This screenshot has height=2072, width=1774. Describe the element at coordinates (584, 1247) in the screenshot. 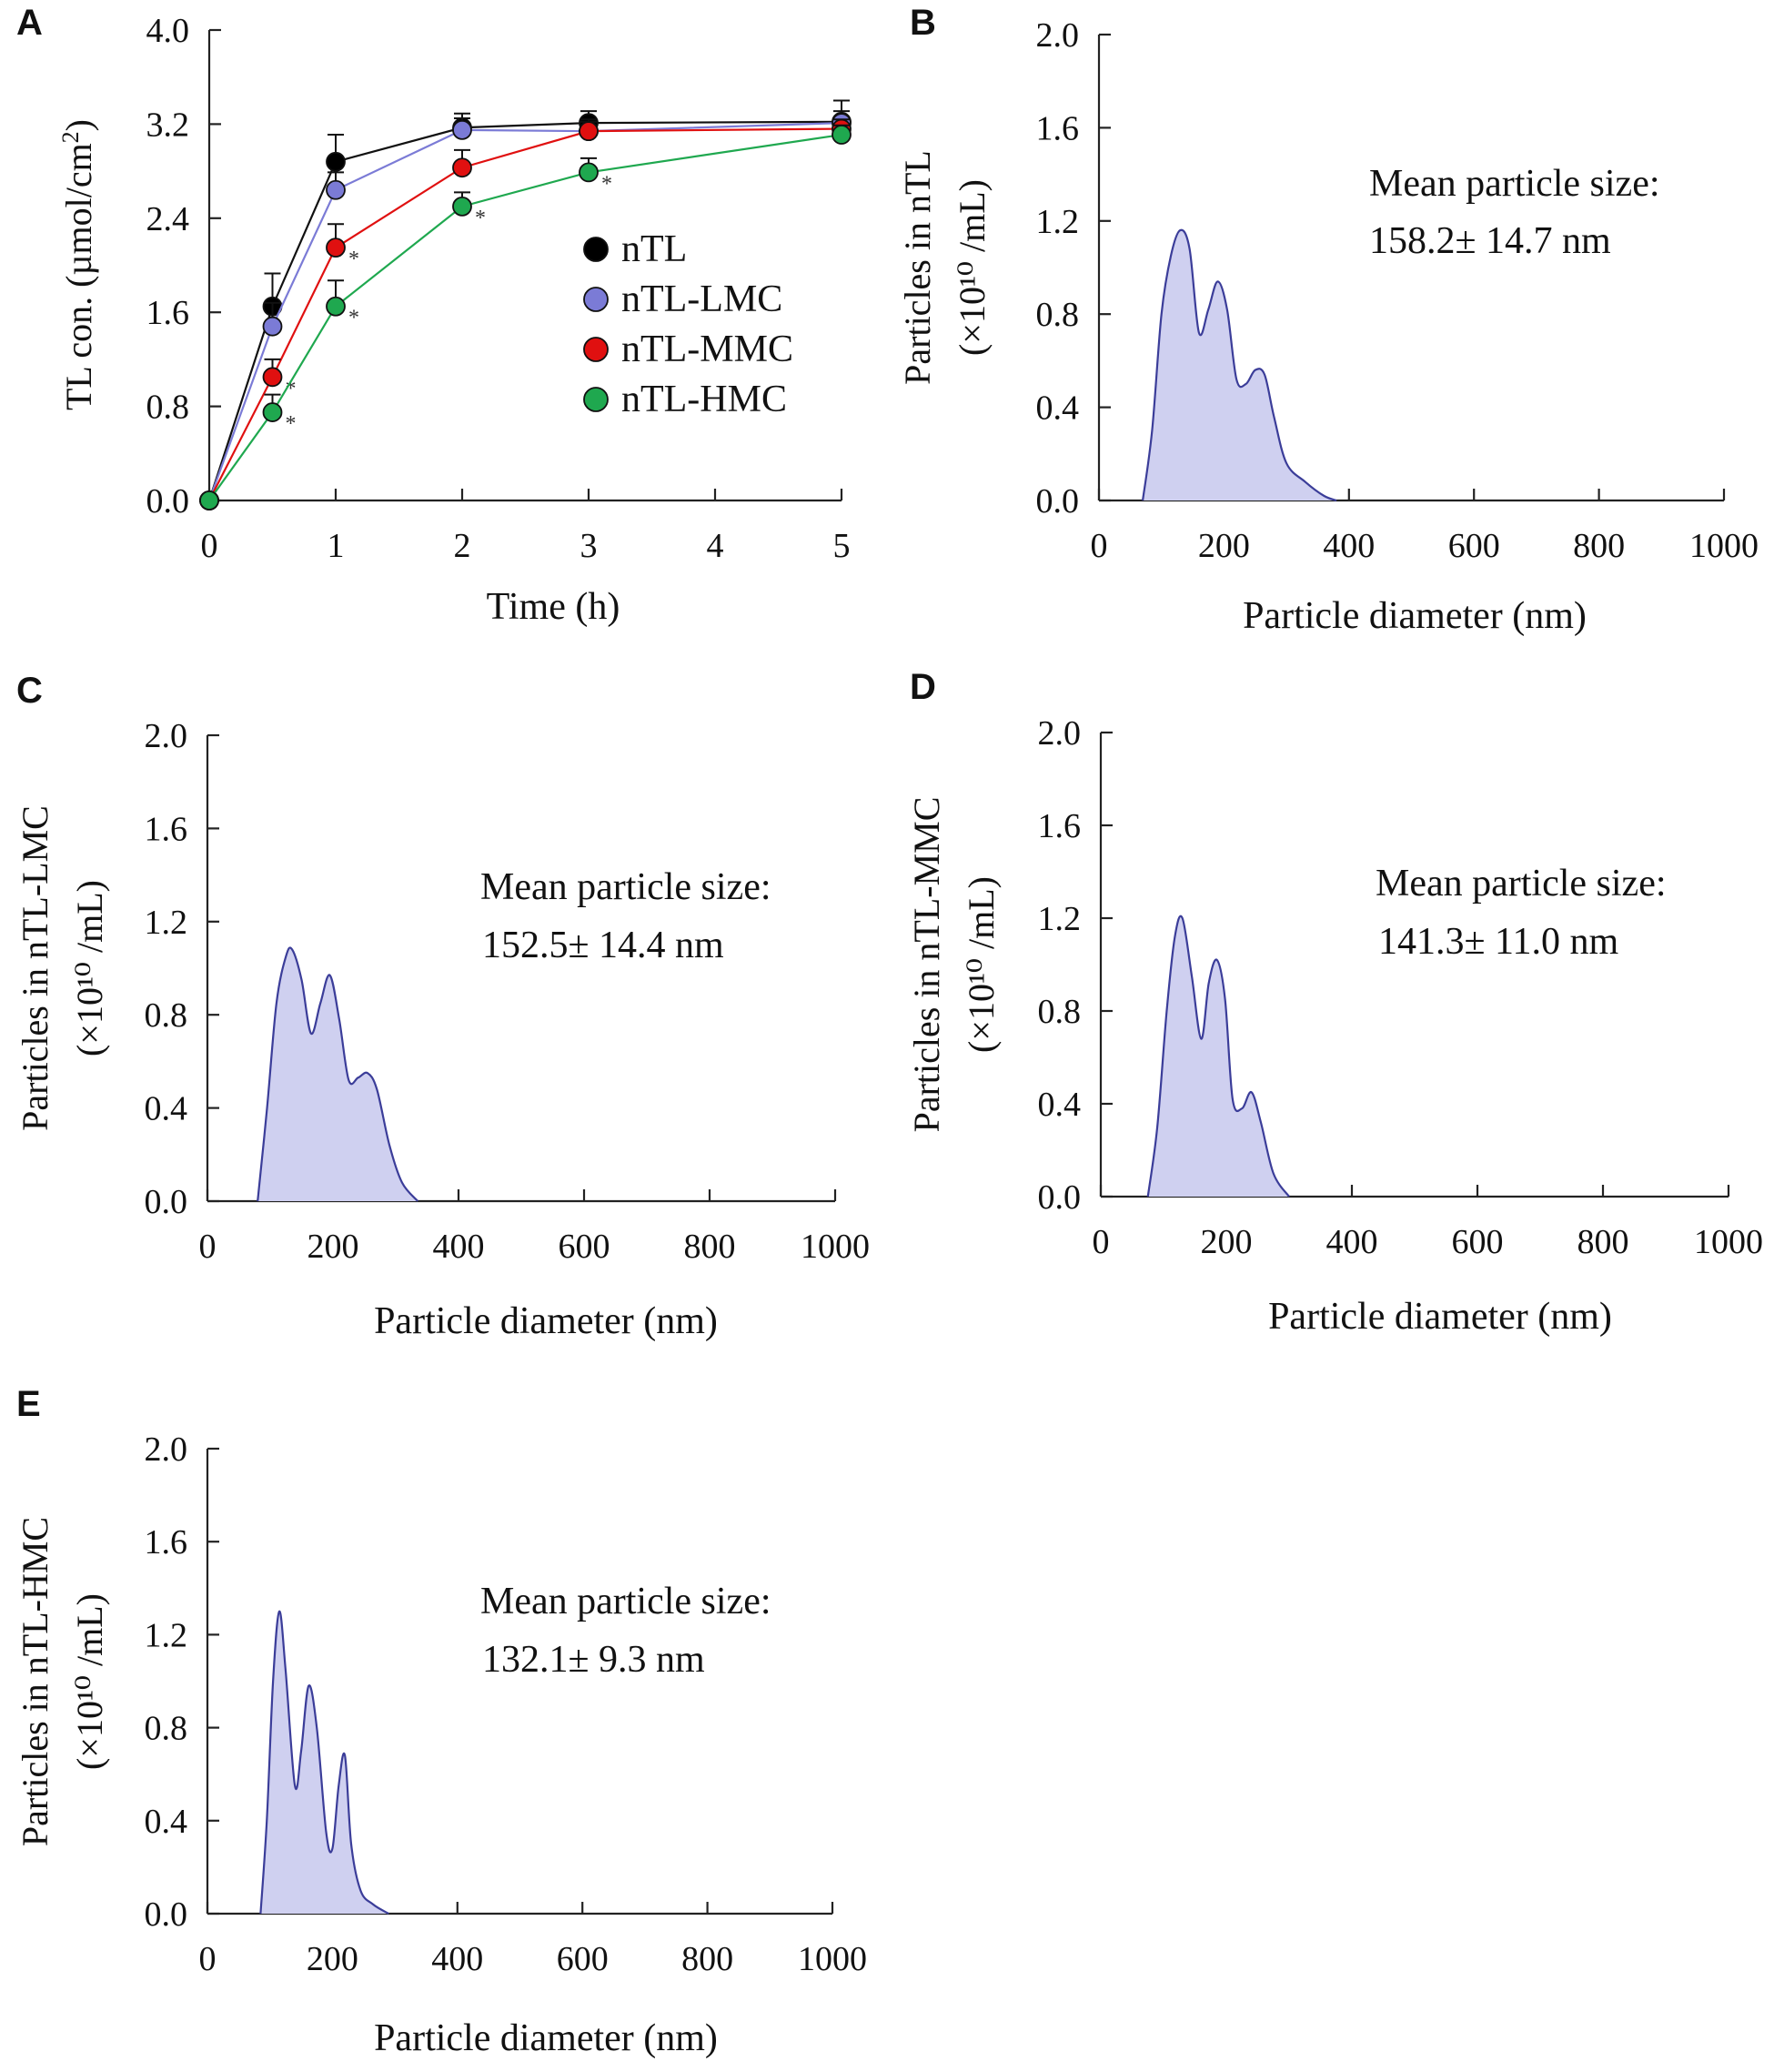

I see `x-tick-label: 600` at that location.